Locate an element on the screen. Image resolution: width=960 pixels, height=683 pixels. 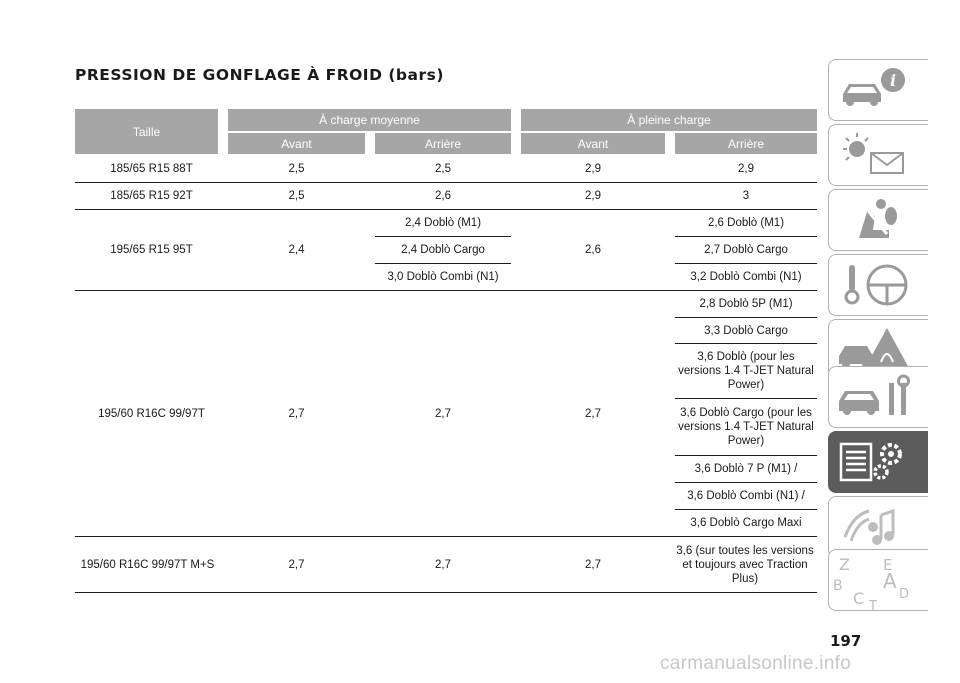
page-number: 197 is located at coordinates (846, 641).